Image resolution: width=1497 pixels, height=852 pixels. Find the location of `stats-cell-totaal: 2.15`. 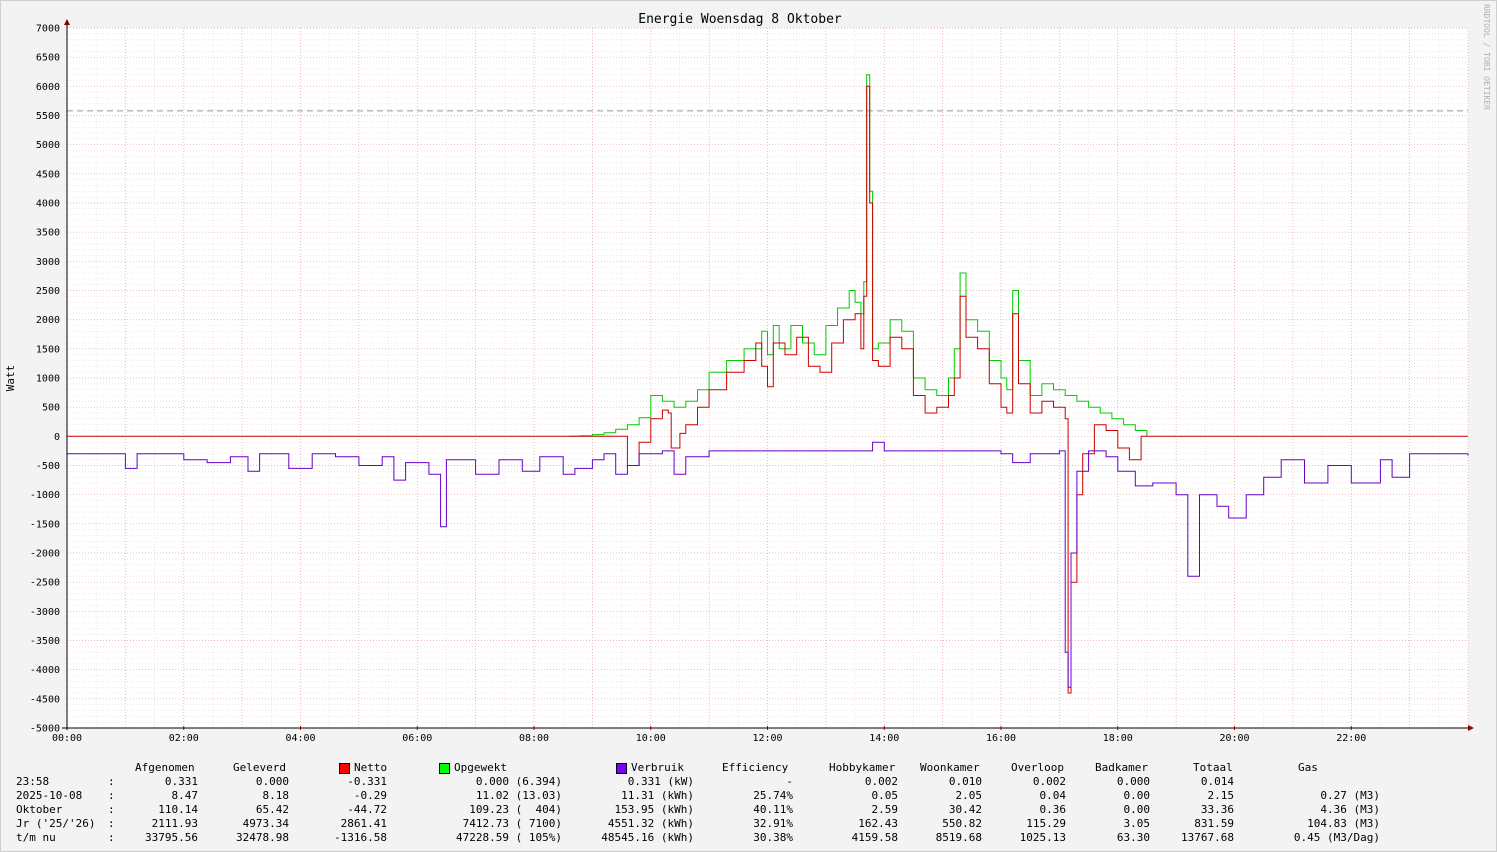

stats-cell-totaal: 2.15 is located at coordinates (1221, 795).